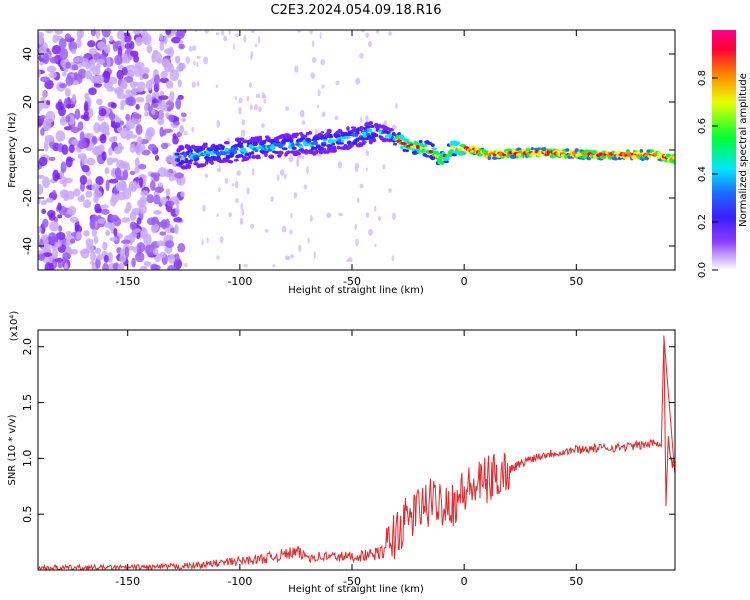 The width and height of the screenshot is (750, 600). I want to click on bottom-ytick-label: 0.5, so click(27, 514).